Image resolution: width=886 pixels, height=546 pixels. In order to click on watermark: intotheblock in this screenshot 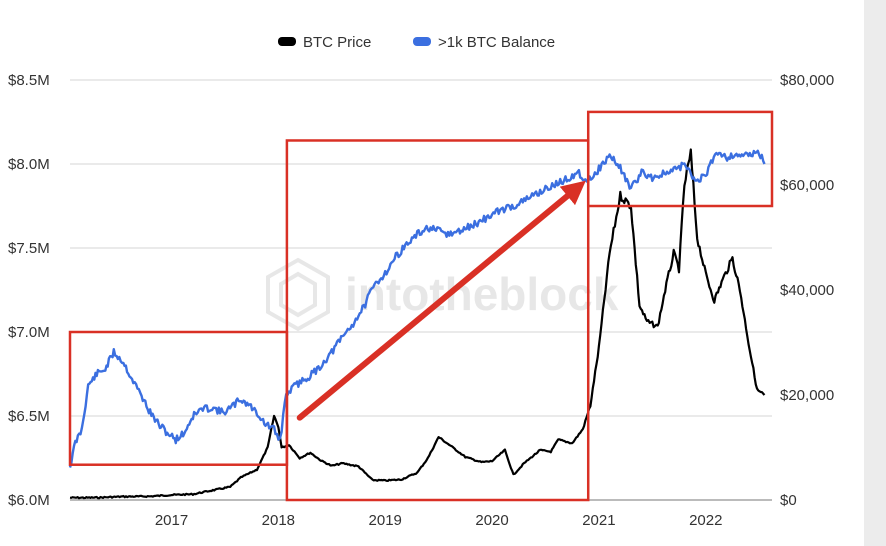, I will do `click(442, 294)`.